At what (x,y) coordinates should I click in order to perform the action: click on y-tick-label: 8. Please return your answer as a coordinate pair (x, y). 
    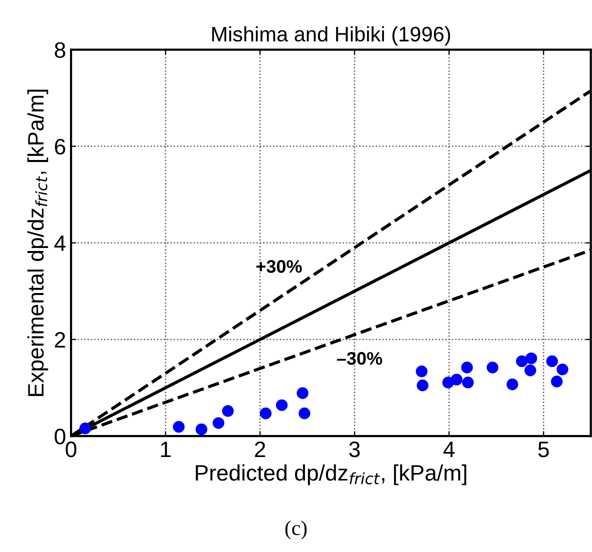
    Looking at the image, I should click on (60, 50).